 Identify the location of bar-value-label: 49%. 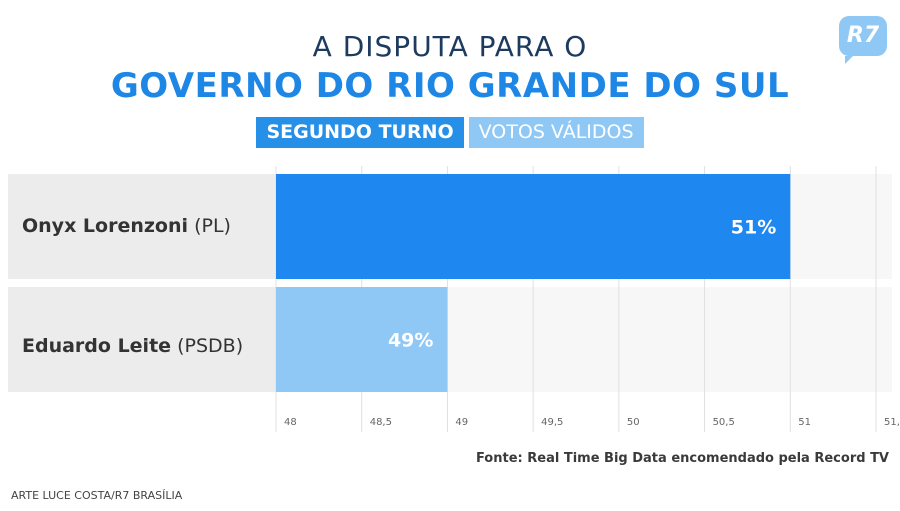
(410, 341).